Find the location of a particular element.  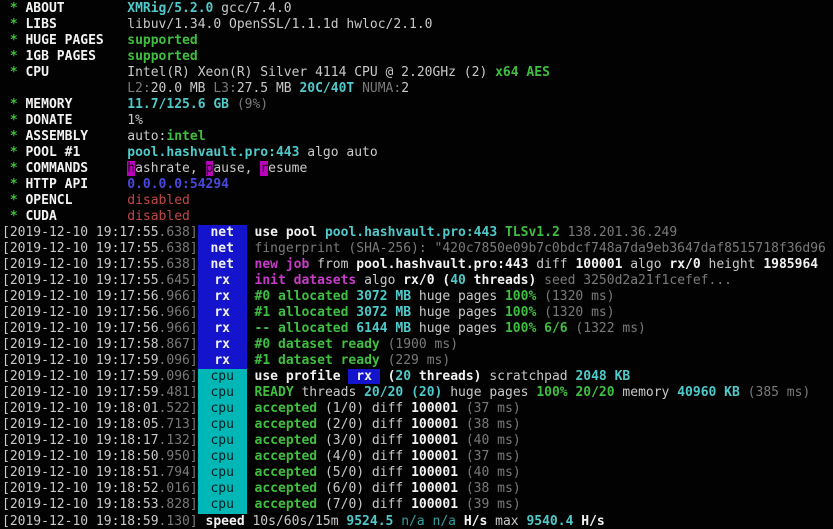

text-segment: (3/0) diff is located at coordinates (364, 441).